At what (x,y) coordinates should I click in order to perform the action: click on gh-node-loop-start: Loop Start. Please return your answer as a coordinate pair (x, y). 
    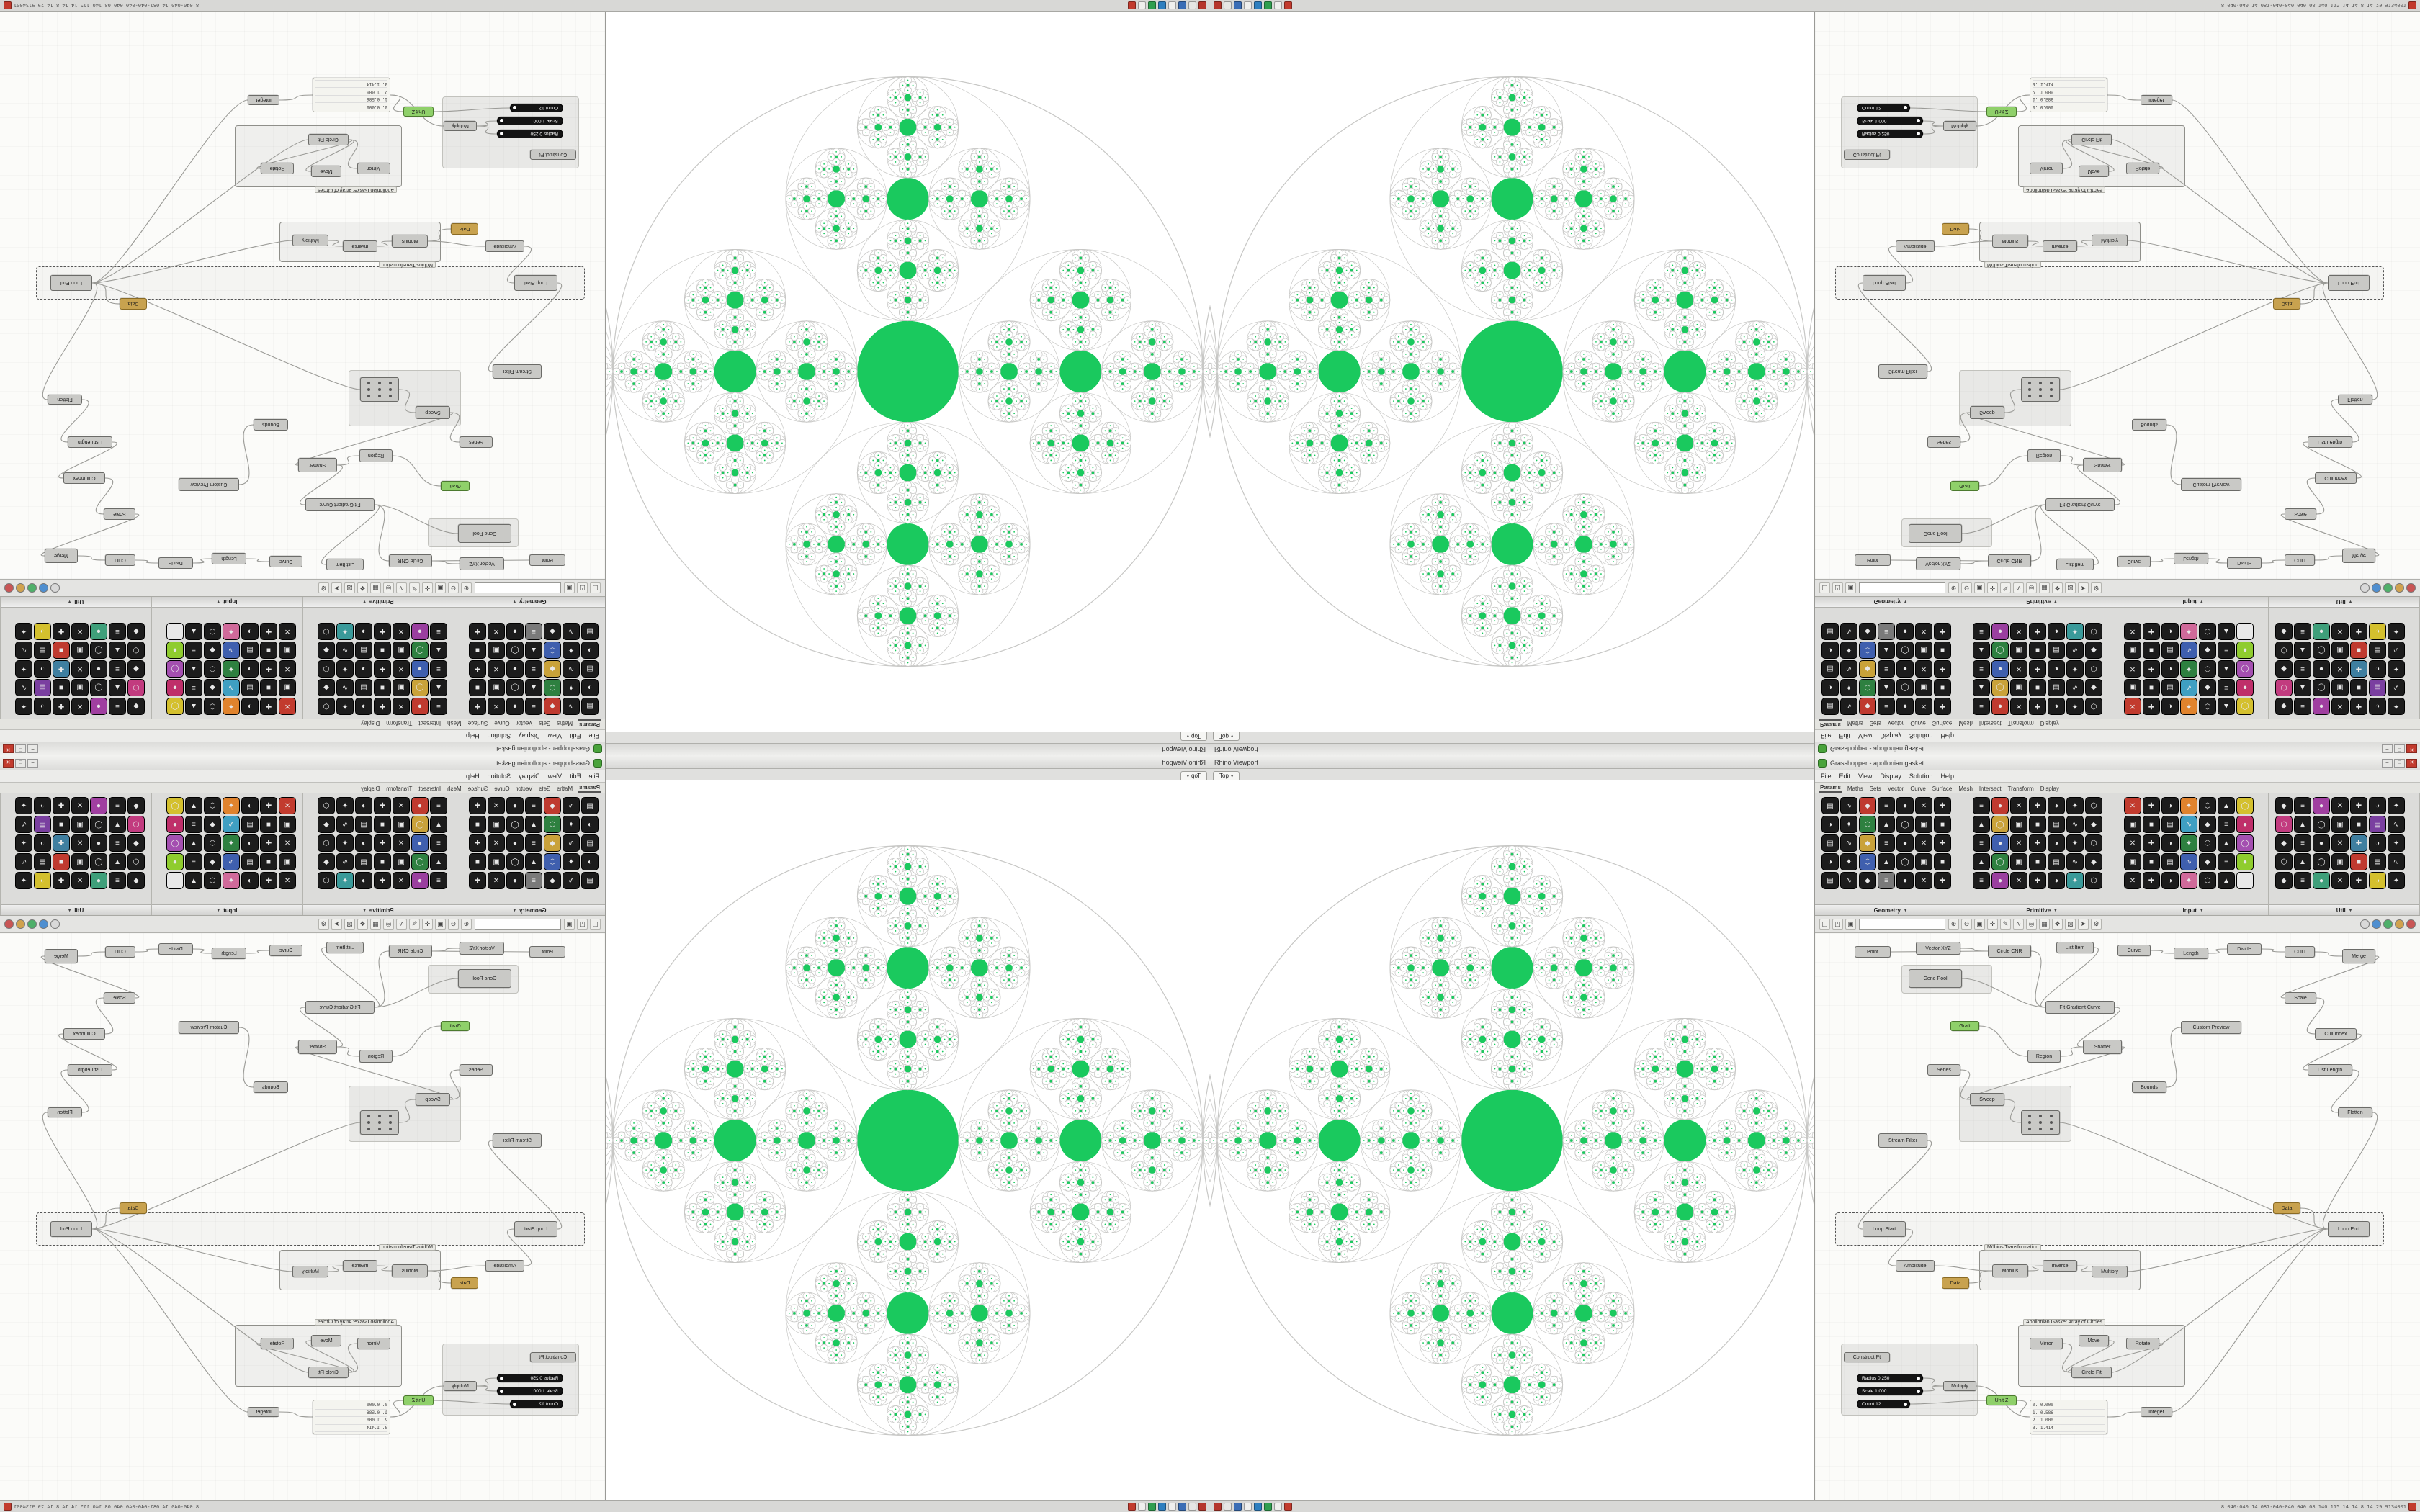
    Looking at the image, I should click on (535, 283).